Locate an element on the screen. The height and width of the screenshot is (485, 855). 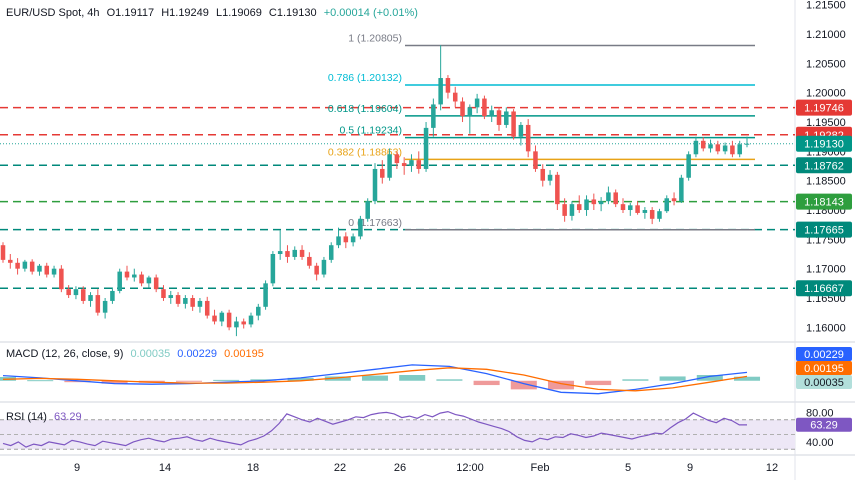
rsi-legend-value: 63.29 is located at coordinates (68, 417).